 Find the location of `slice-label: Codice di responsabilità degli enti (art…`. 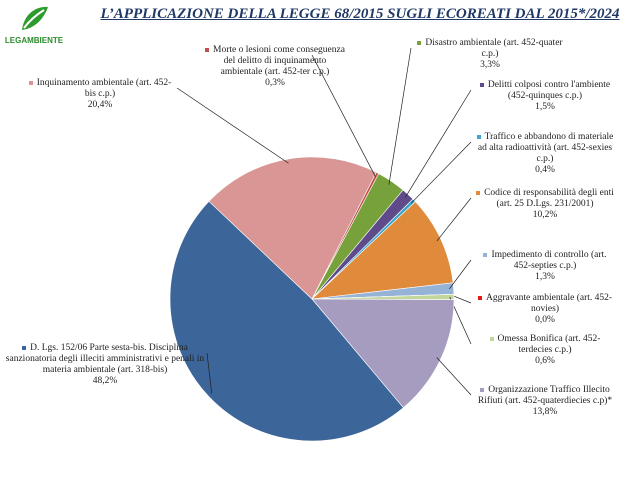

slice-label: Codice di responsabilità degli enti (art… is located at coordinates (545, 204).